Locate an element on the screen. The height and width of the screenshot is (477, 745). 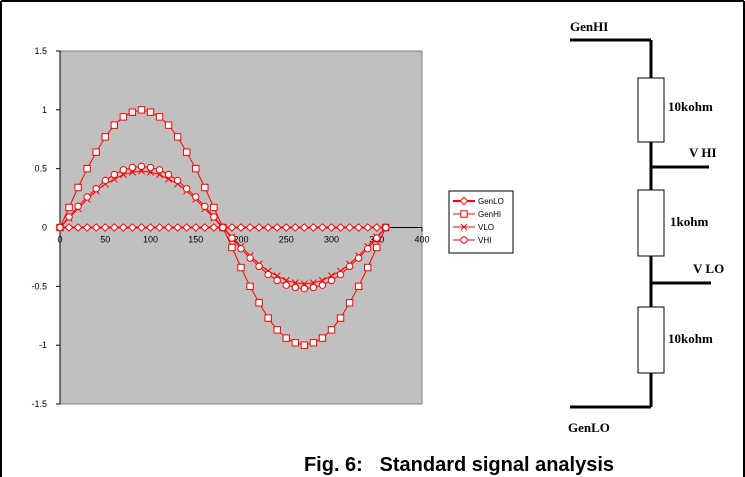
resistor-3-label: 10kohm is located at coordinates (690, 338).